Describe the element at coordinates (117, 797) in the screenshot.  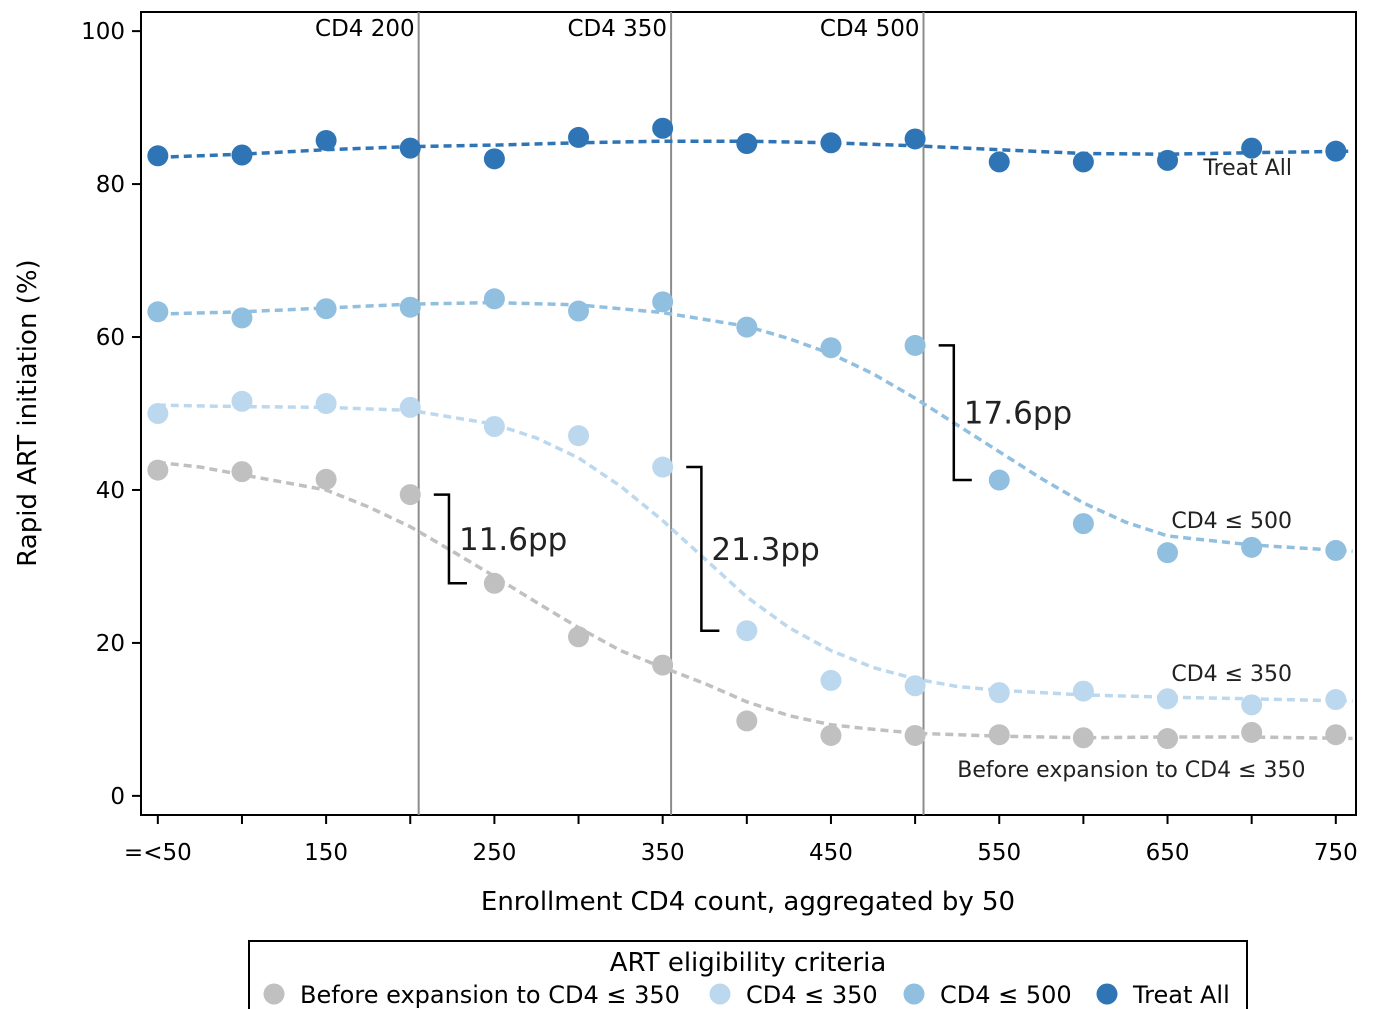
I see `y-tick-label: 0` at that location.